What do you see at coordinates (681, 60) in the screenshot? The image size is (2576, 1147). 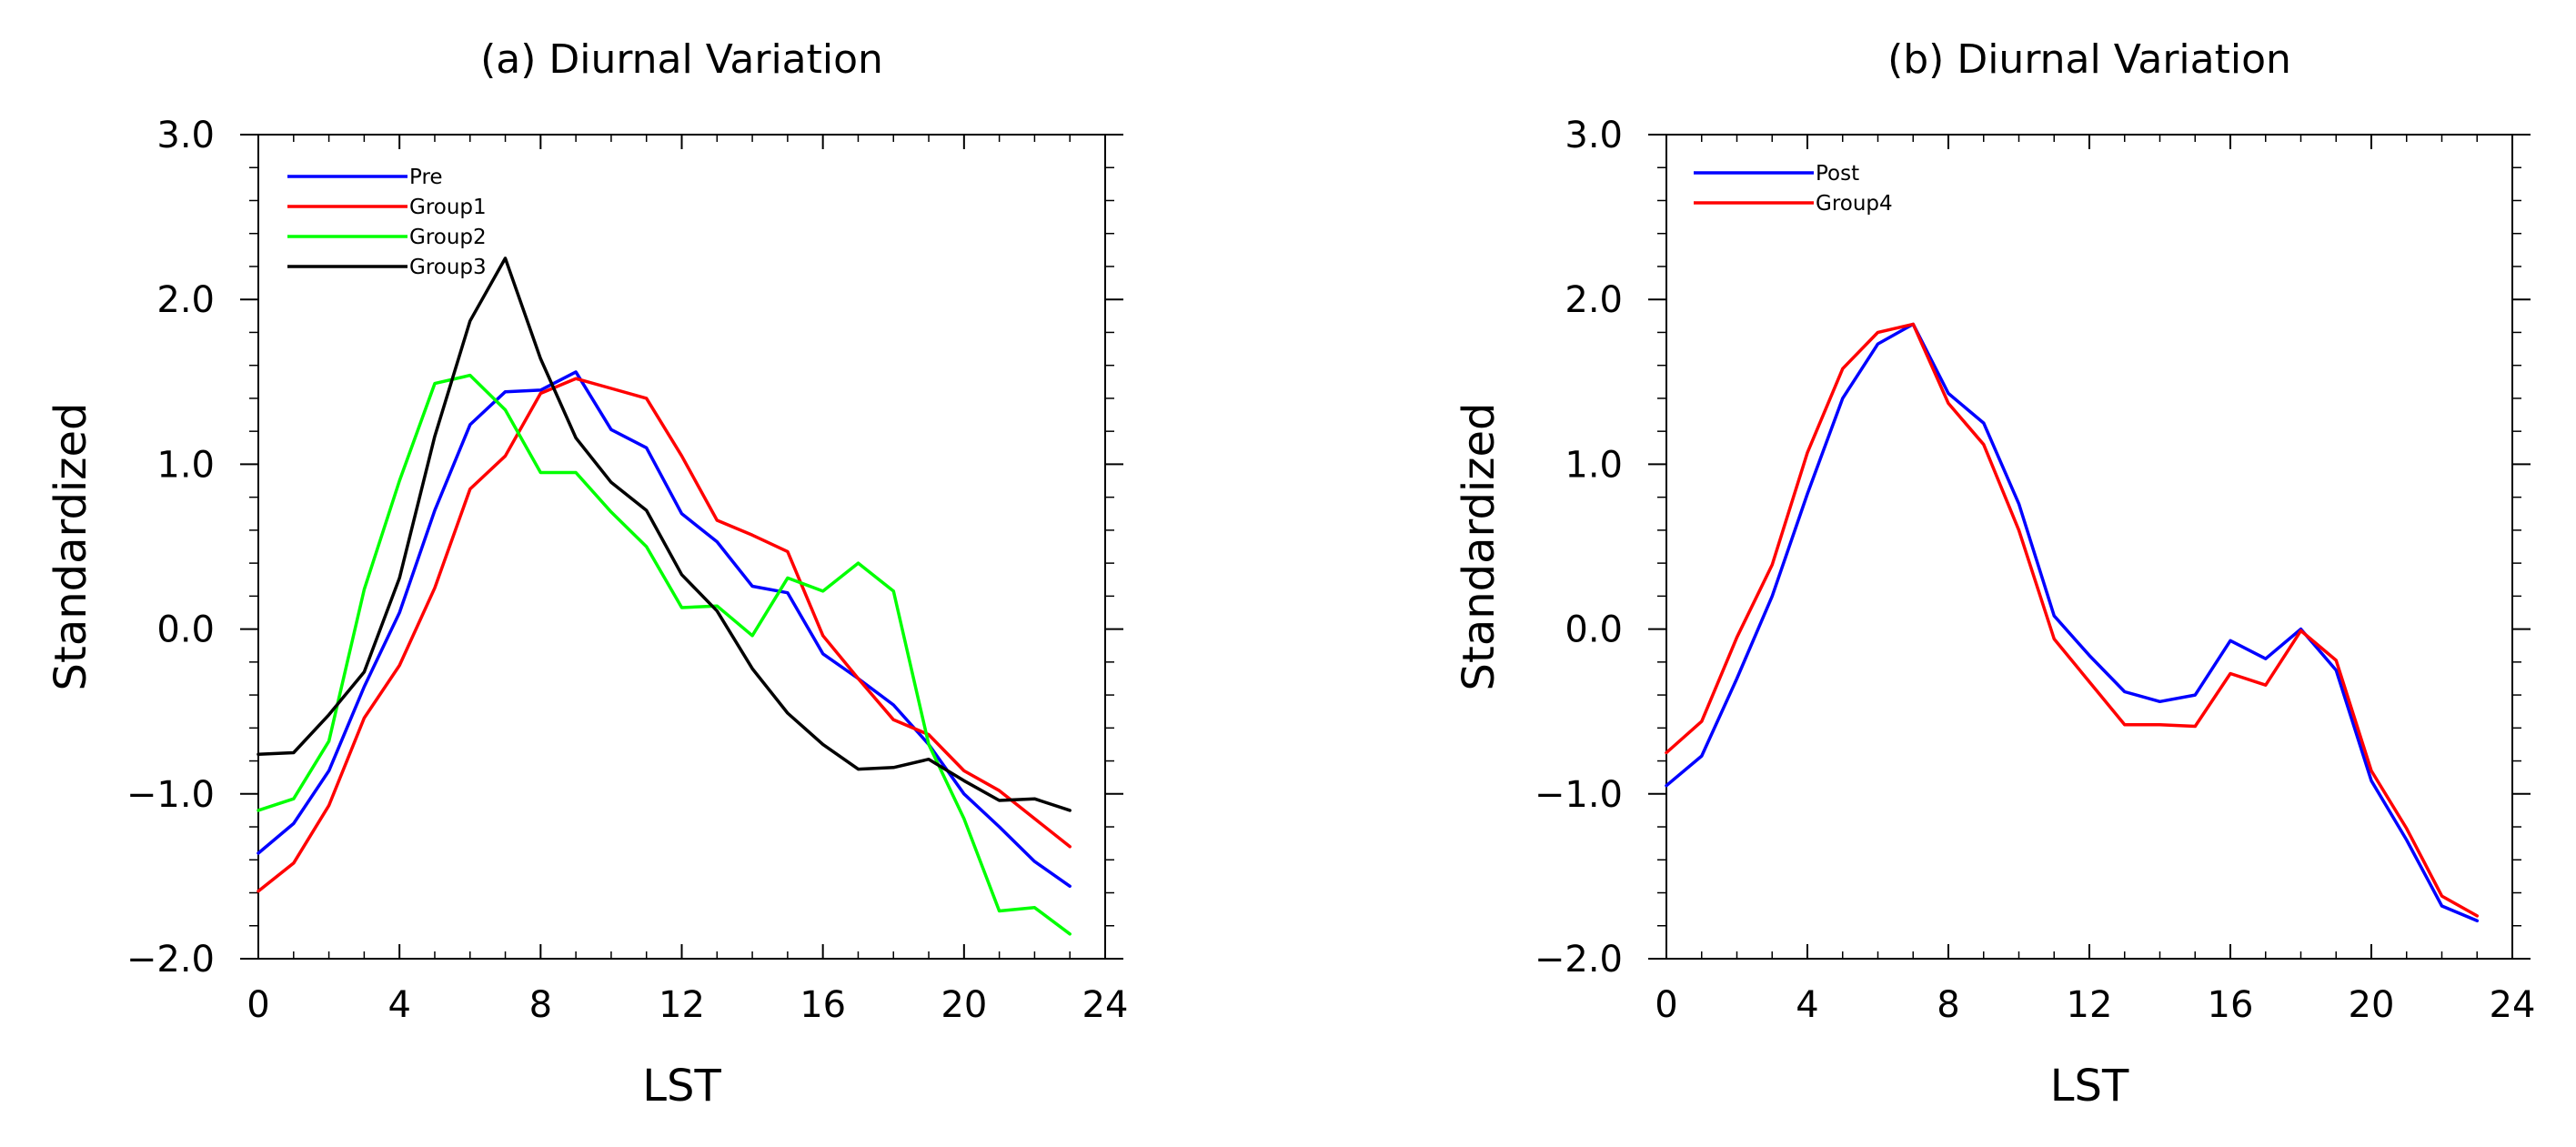 I see `chart-title-a: (a) Diurnal Variation` at bounding box center [681, 60].